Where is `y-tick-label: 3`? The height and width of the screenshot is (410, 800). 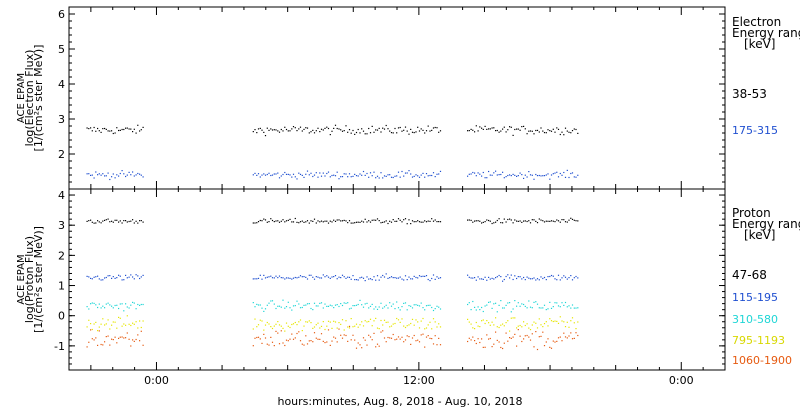
y-tick-label: 3 is located at coordinates (61, 225).